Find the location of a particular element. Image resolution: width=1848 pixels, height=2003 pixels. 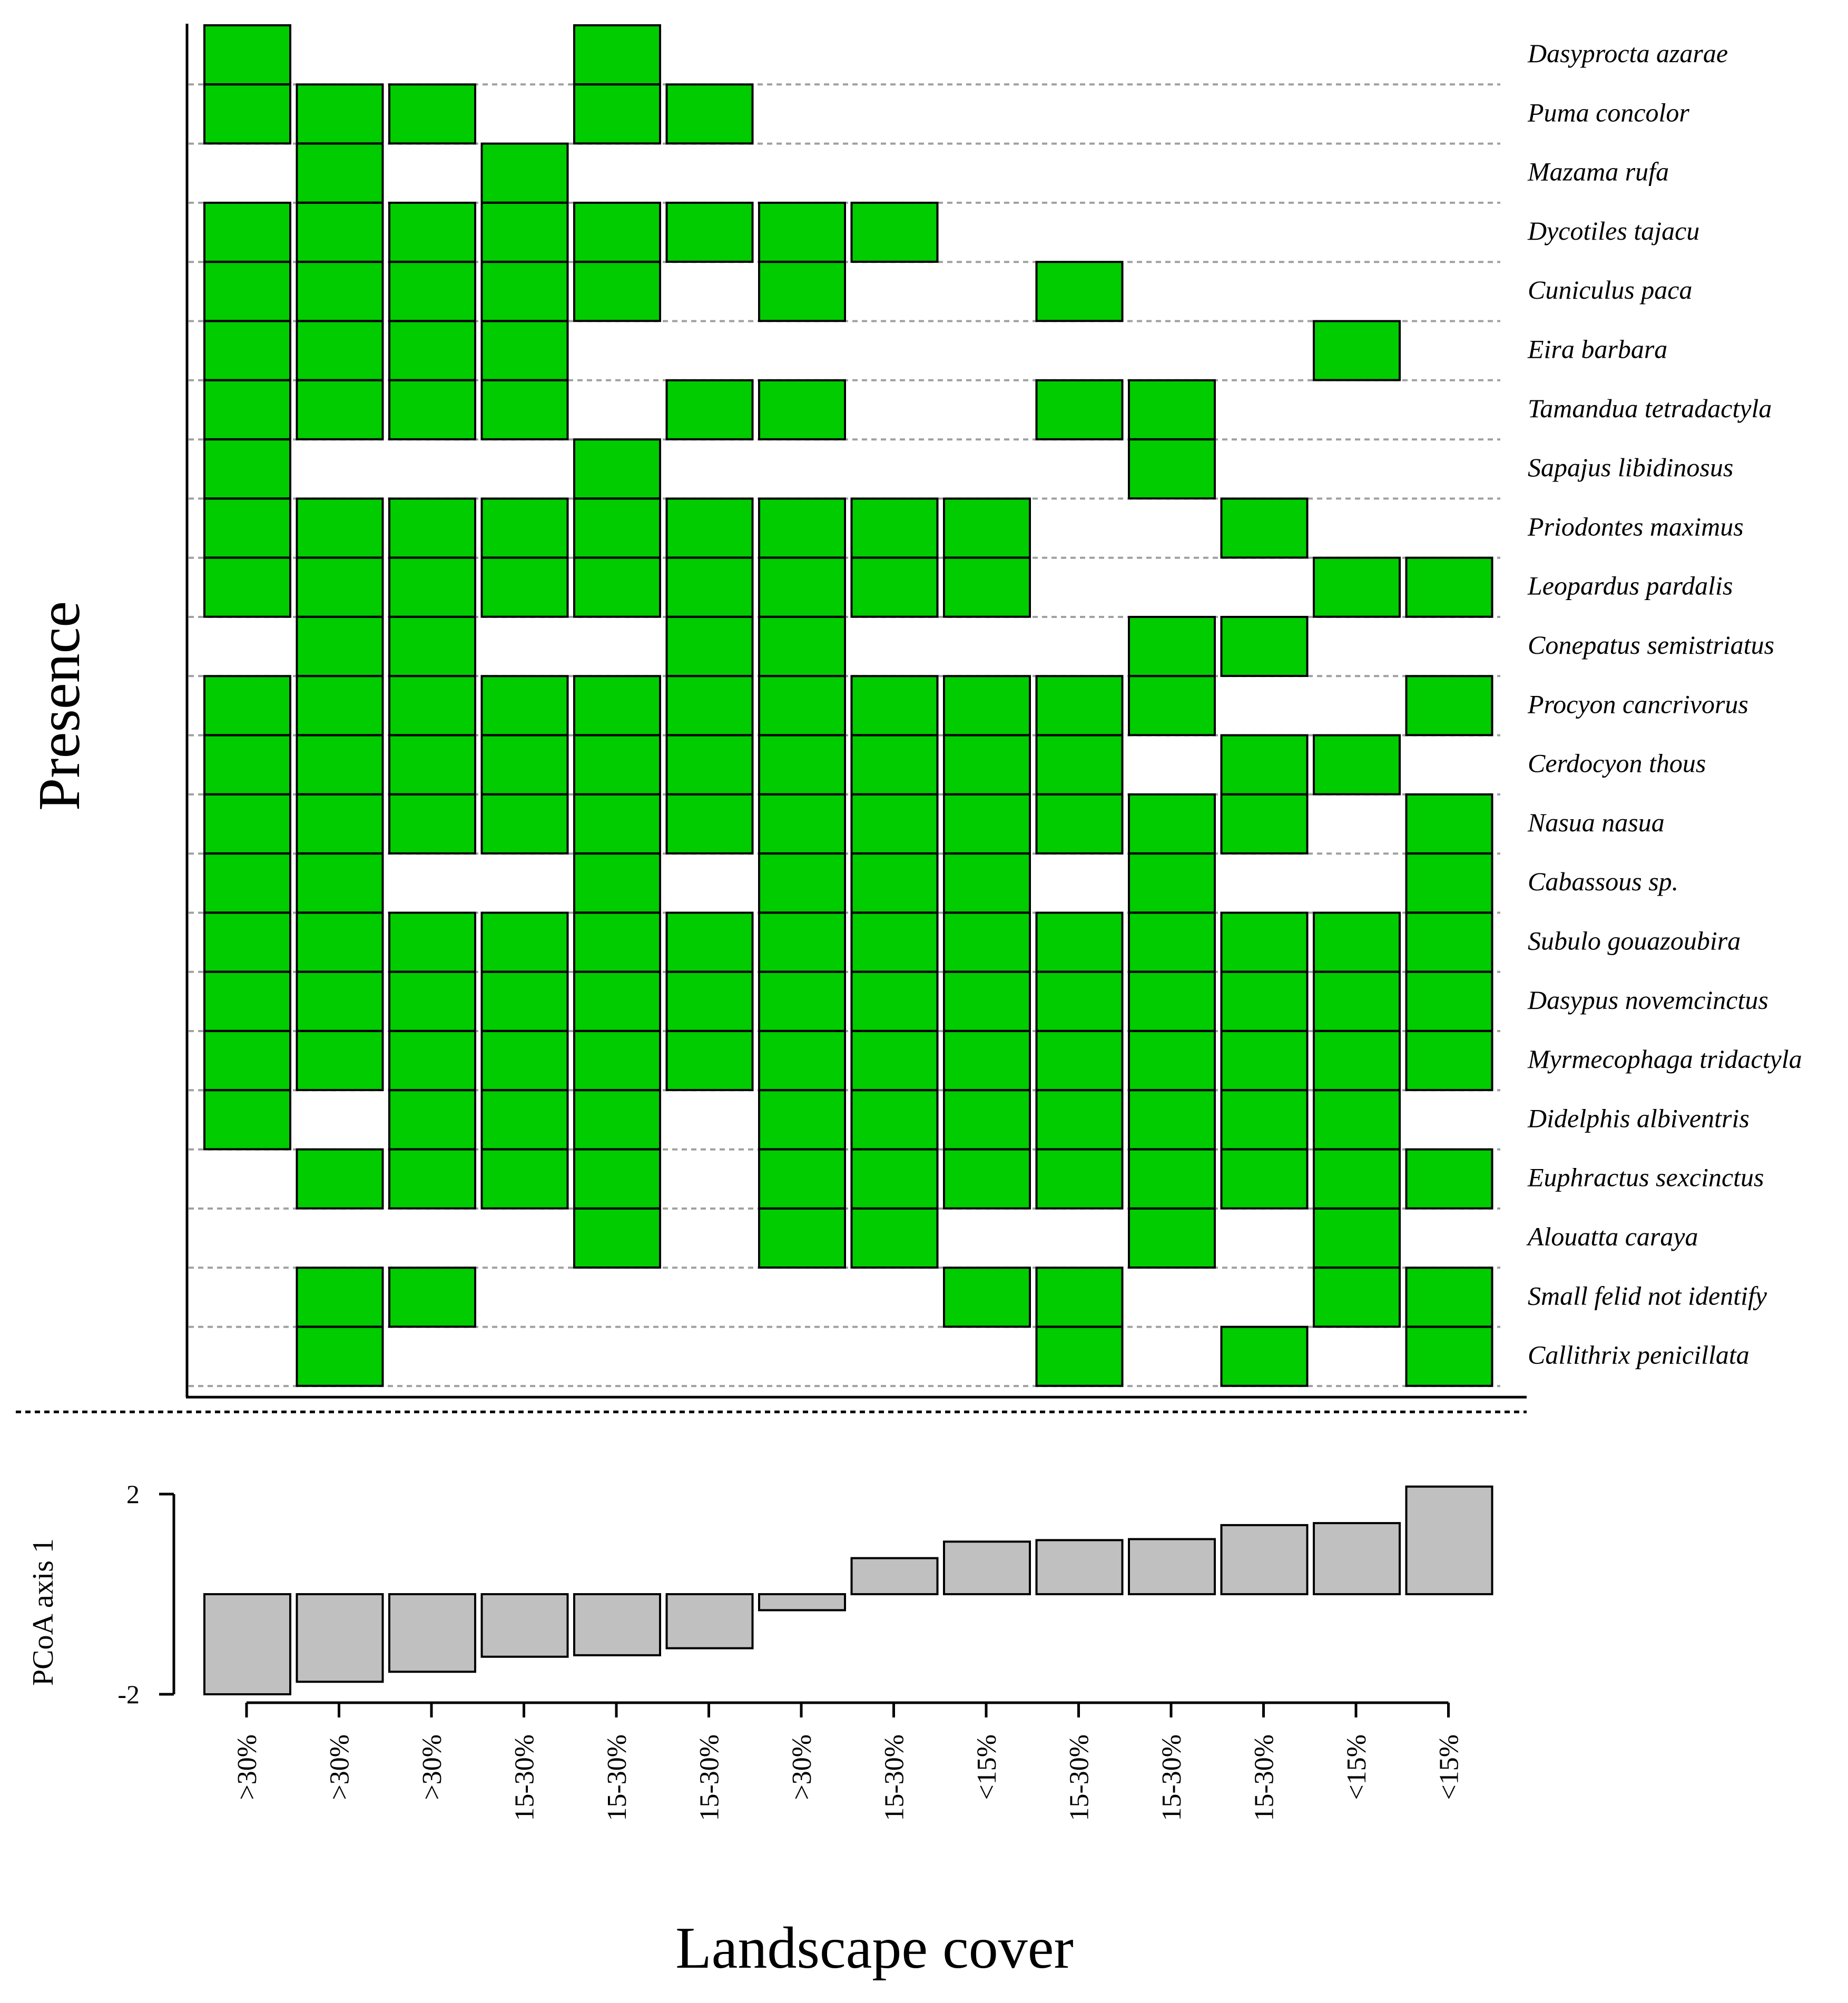

species-label: Tamandua tetradactyla is located at coordinates (1650, 408).